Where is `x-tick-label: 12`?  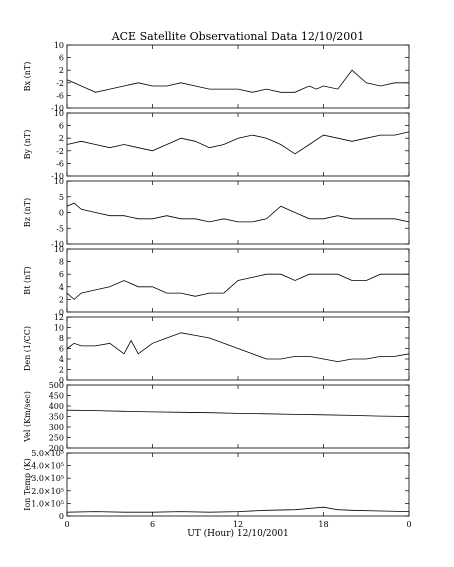 x-tick-label: 12 is located at coordinates (238, 524).